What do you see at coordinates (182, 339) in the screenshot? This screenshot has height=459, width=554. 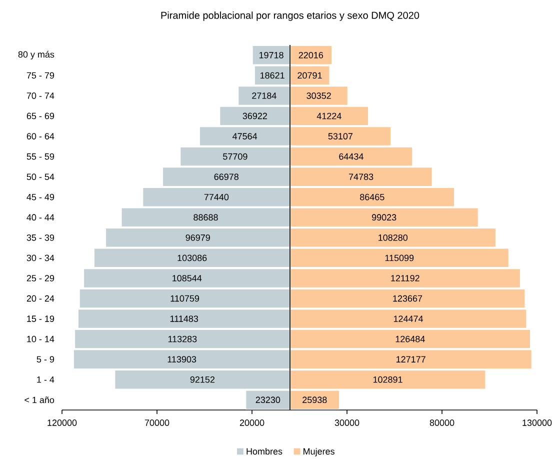 I see `data-label: 113283` at bounding box center [182, 339].